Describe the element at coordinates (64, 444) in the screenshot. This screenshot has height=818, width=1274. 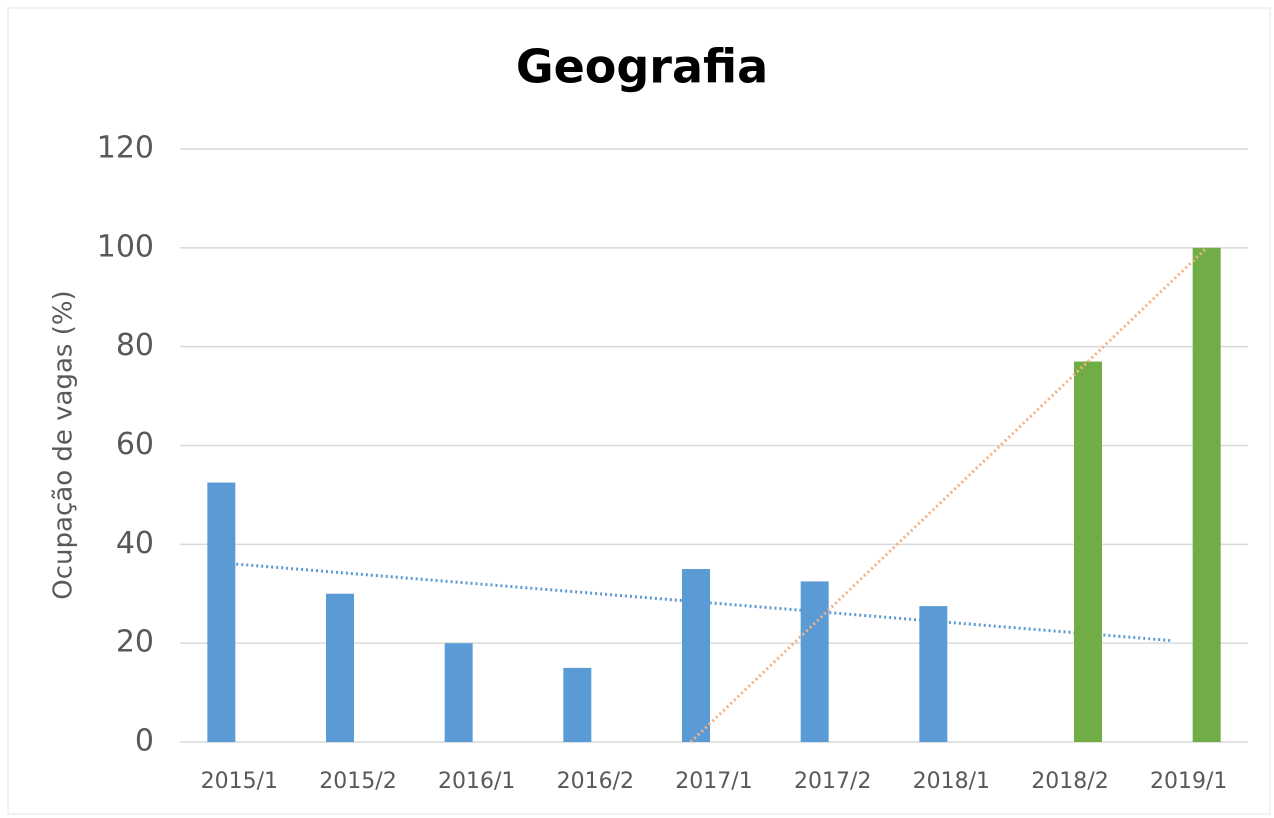
I see `y-axis-label: Ocupação de vagas (%)` at that location.